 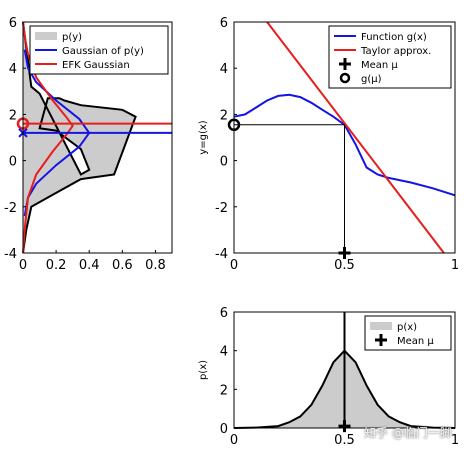 What do you see at coordinates (56, 265) in the screenshot?
I see `xtick-label-left: 0.2` at bounding box center [56, 265].